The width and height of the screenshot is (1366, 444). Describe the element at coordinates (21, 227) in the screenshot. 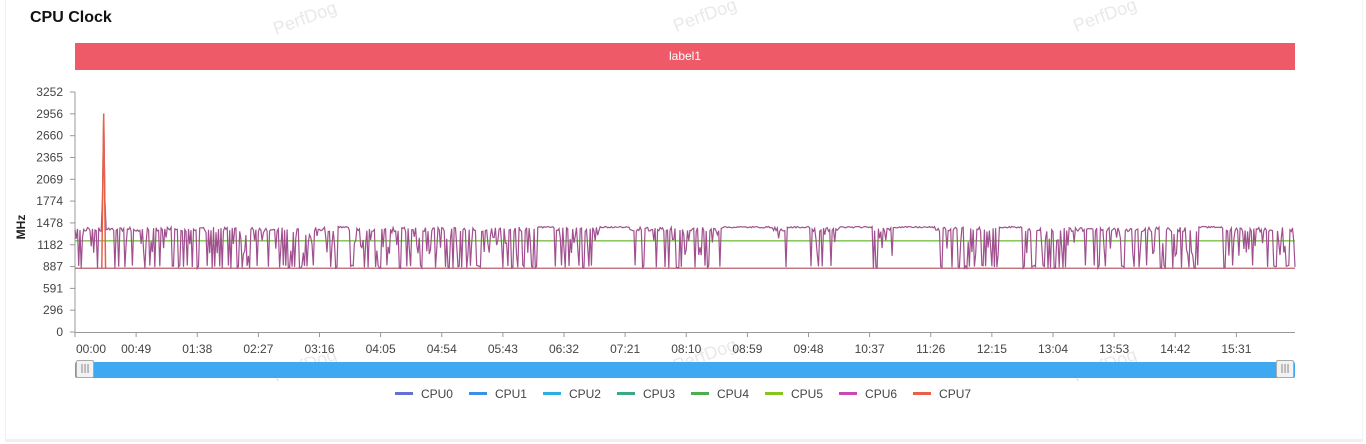

I see `y-axis-label: MHz` at that location.